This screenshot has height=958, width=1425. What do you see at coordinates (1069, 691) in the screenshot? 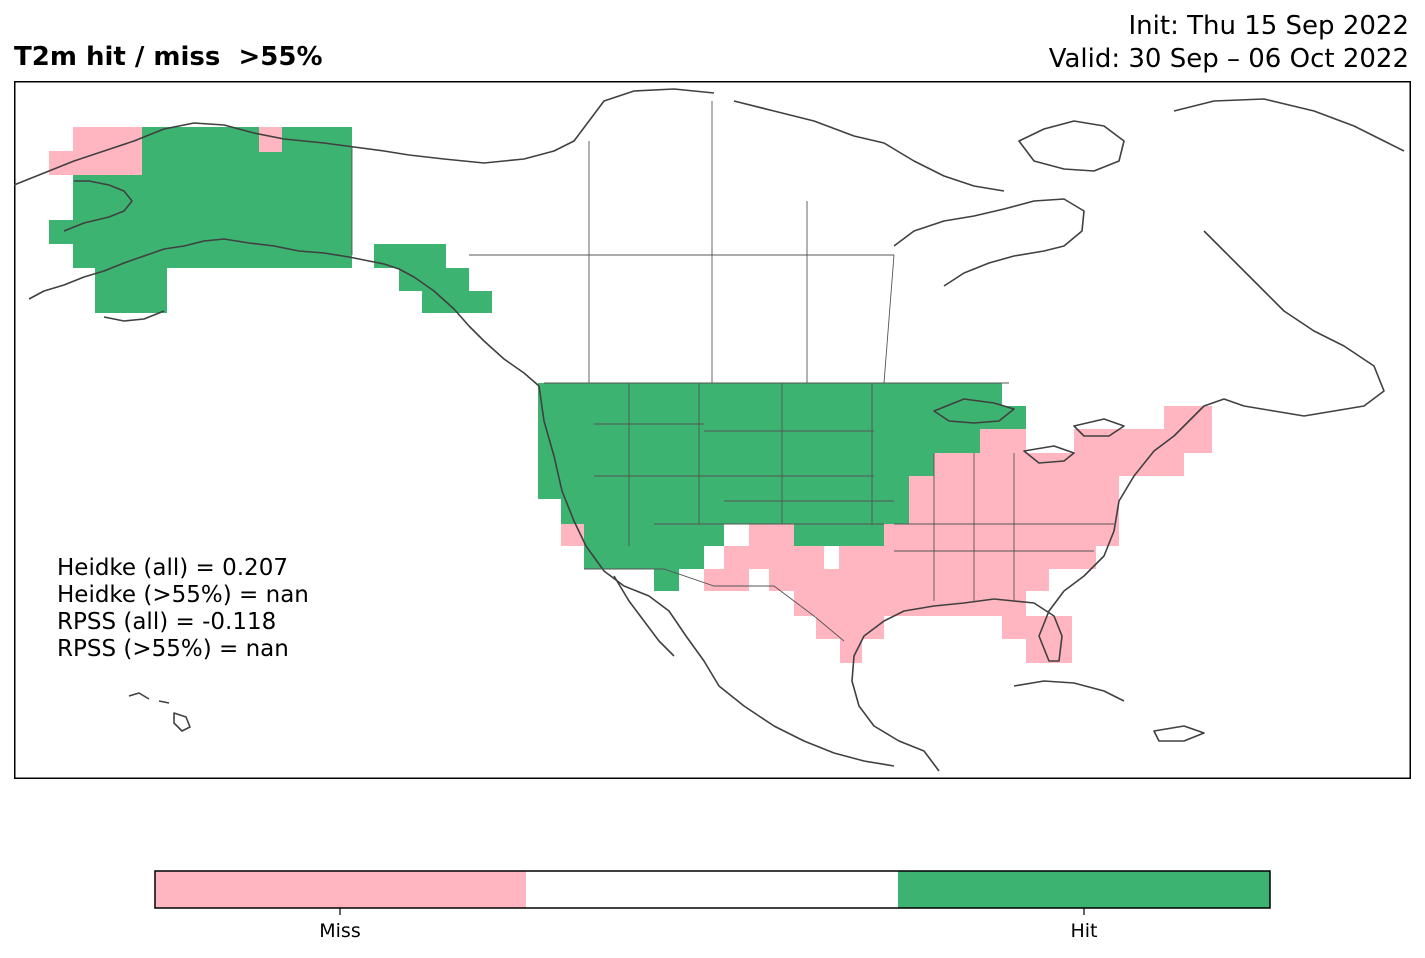
I see `cuba-coast` at bounding box center [1069, 691].